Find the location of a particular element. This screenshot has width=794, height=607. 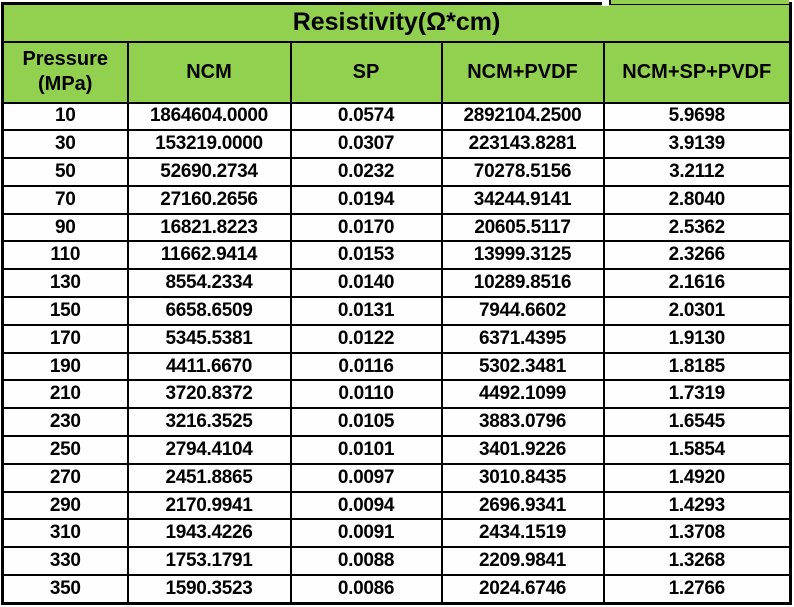

pressure-cell: 30 is located at coordinates (65, 144).